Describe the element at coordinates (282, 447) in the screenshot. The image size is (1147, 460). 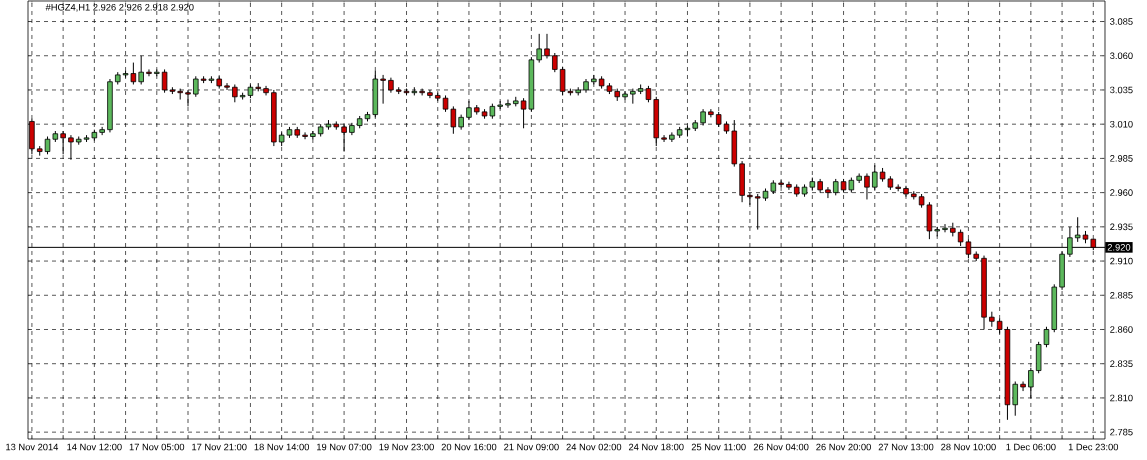
I see `x-tick-label: 18 Nov 14:00` at that location.